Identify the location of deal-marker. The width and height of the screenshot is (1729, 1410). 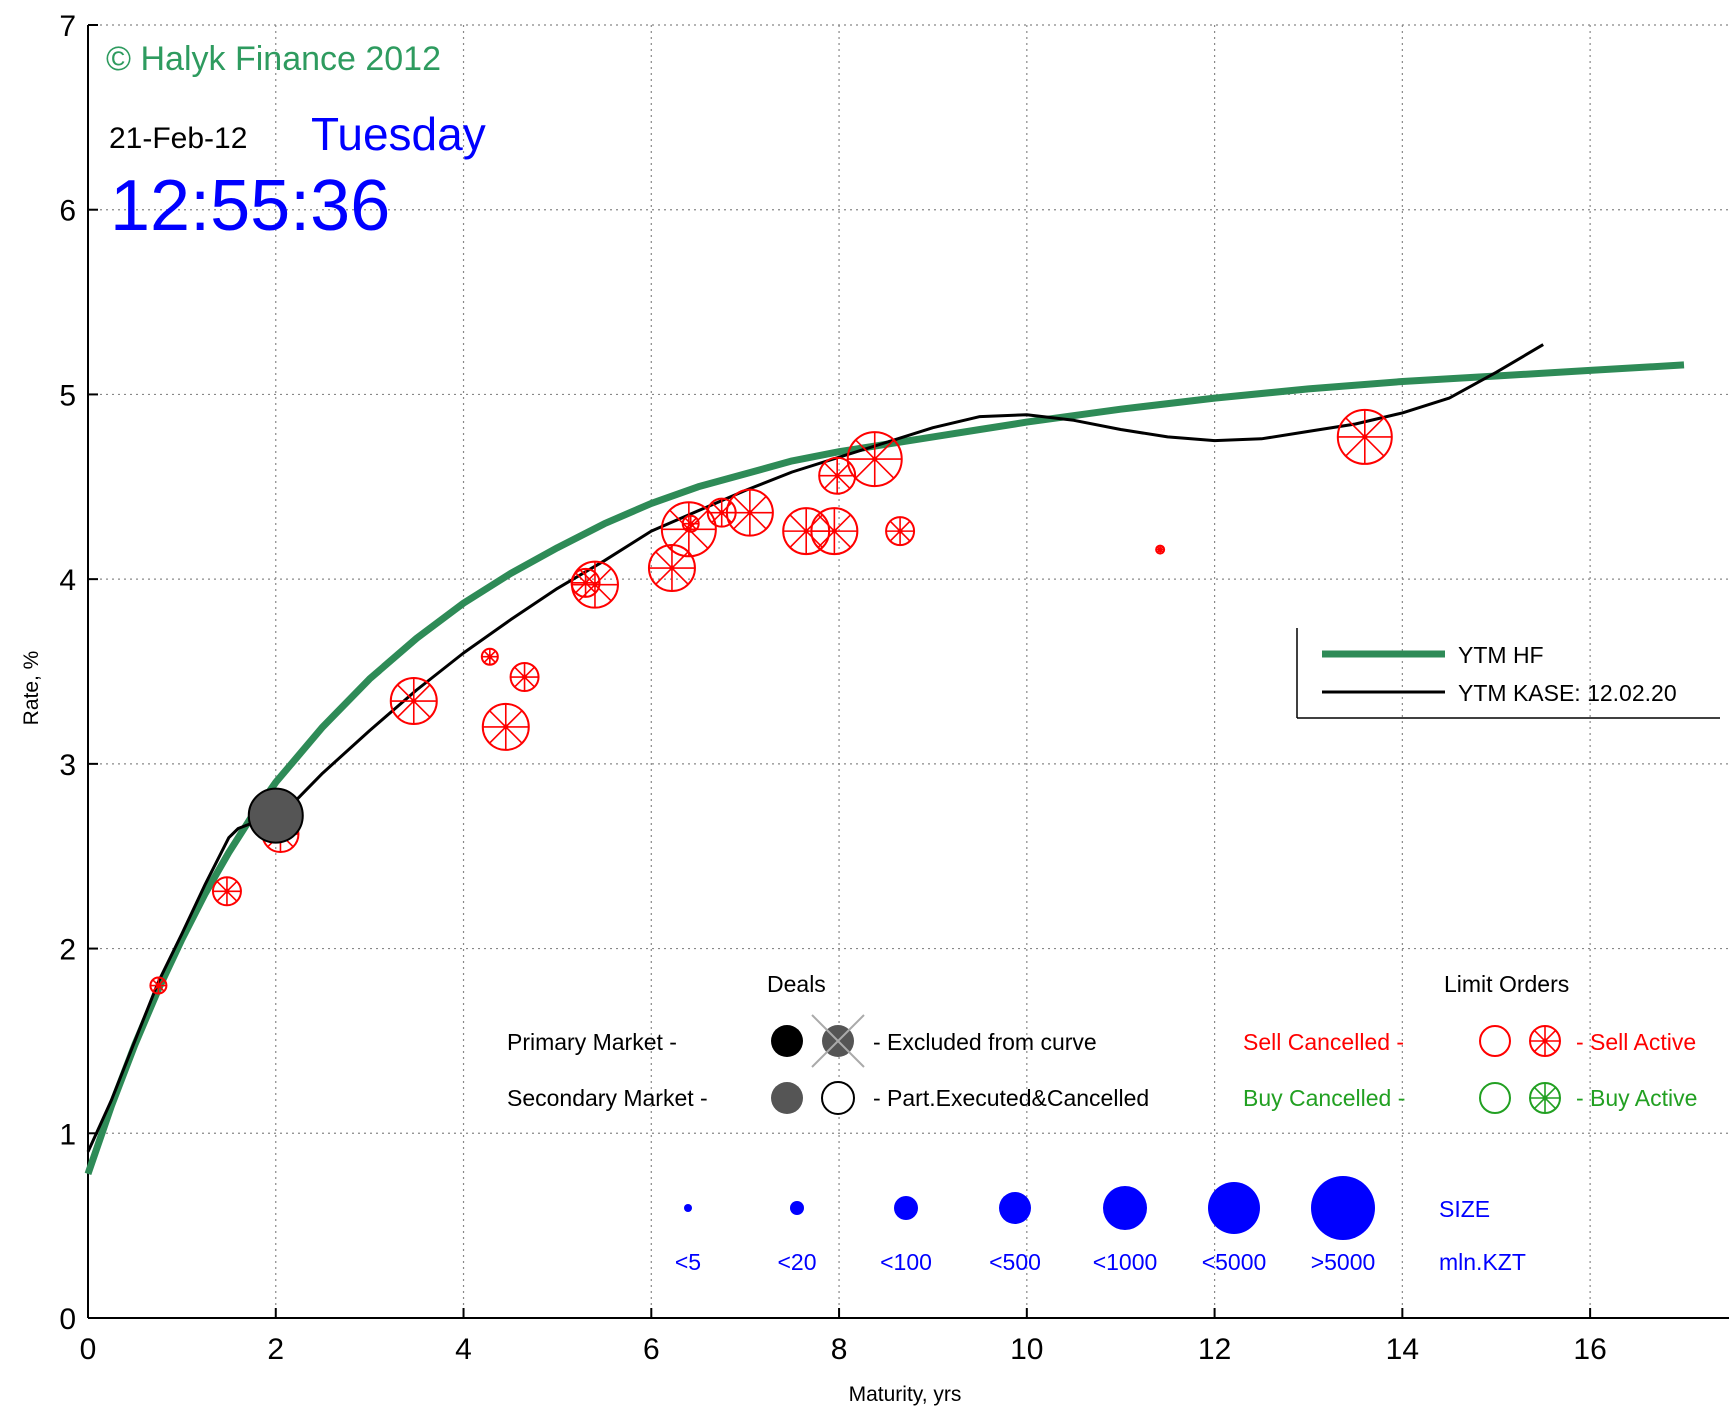
(275, 815).